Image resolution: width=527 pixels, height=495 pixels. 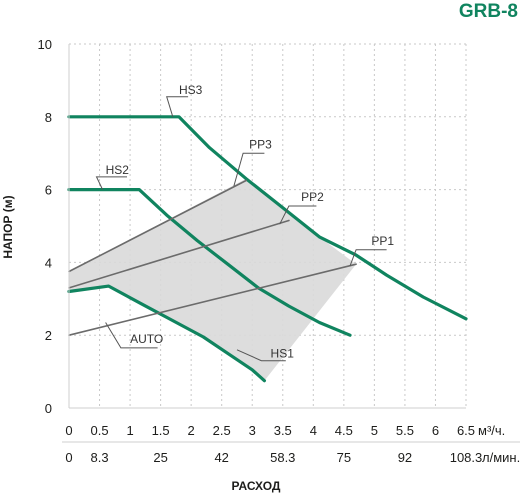 I want to click on x2-unit-label: л/мин., so click(x=501, y=457).